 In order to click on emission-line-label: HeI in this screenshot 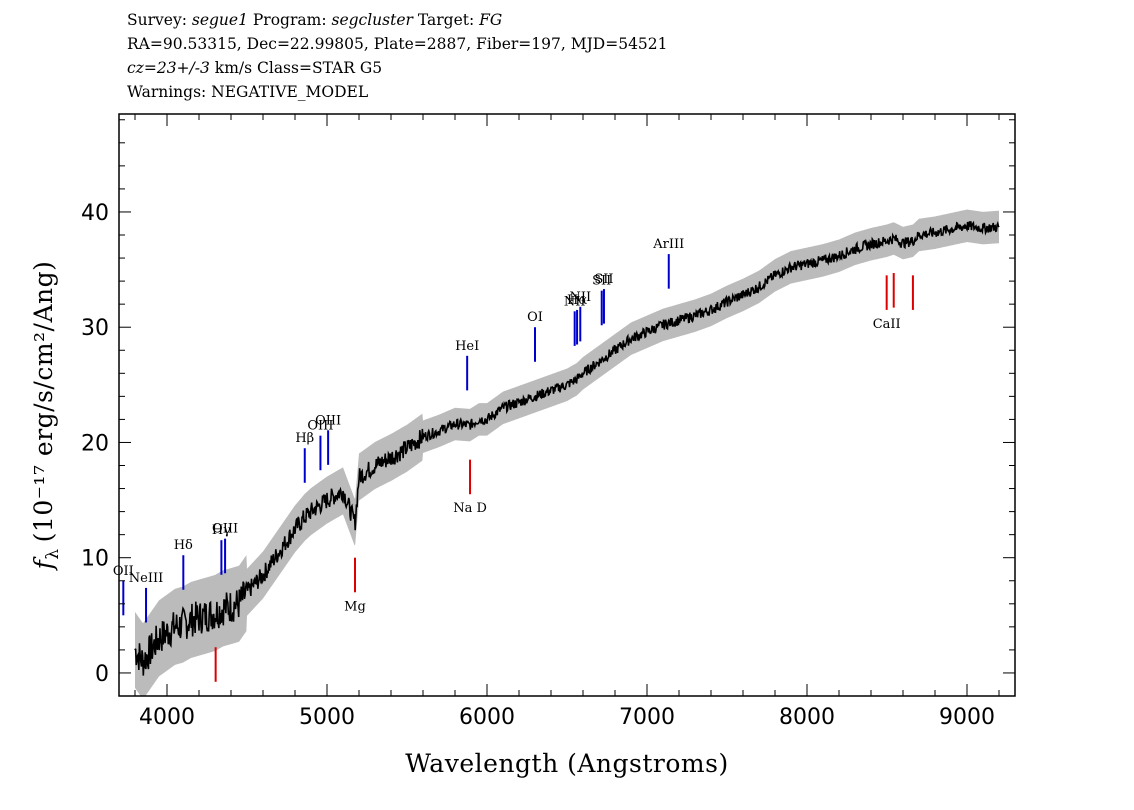, I will do `click(467, 346)`.